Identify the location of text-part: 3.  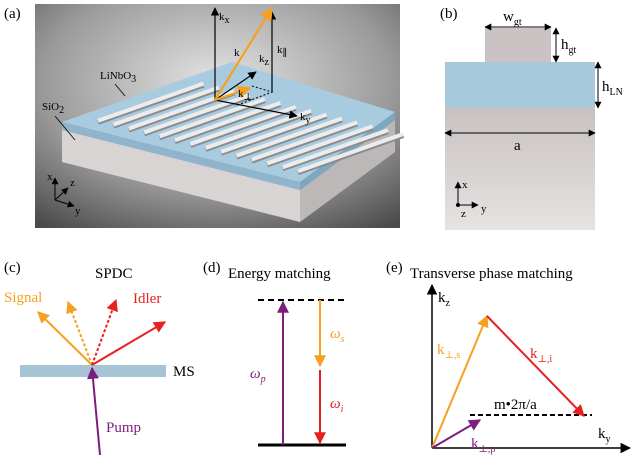
(133, 79).